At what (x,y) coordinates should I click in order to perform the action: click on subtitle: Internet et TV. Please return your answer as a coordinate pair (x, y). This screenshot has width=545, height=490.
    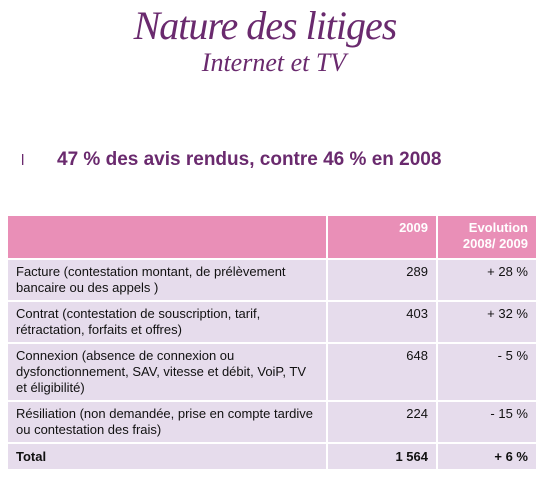
    Looking at the image, I should click on (274, 62).